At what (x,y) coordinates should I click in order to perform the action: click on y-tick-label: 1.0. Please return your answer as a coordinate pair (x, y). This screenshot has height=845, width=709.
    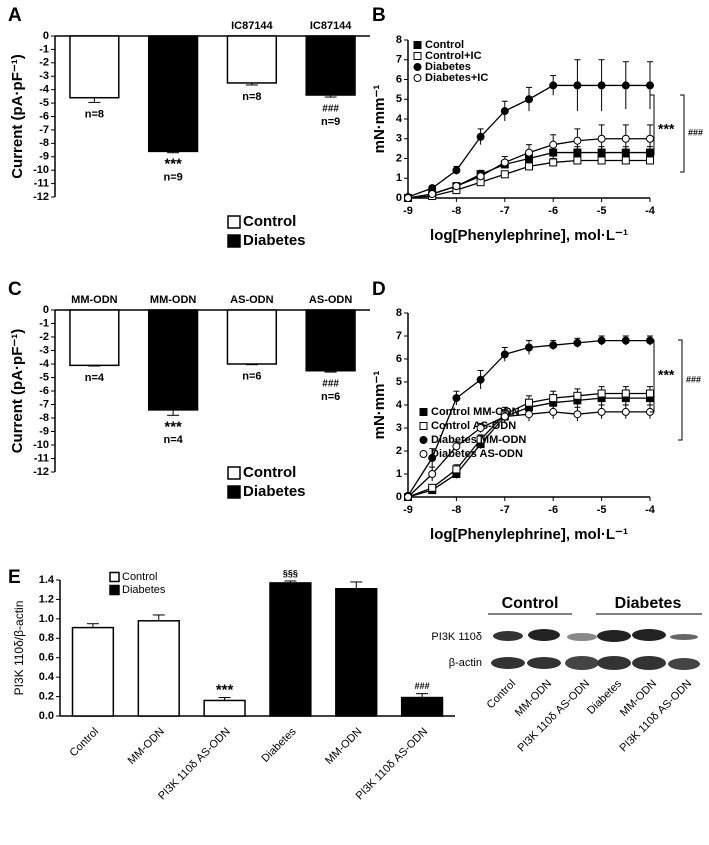
    Looking at the image, I should click on (46, 619).